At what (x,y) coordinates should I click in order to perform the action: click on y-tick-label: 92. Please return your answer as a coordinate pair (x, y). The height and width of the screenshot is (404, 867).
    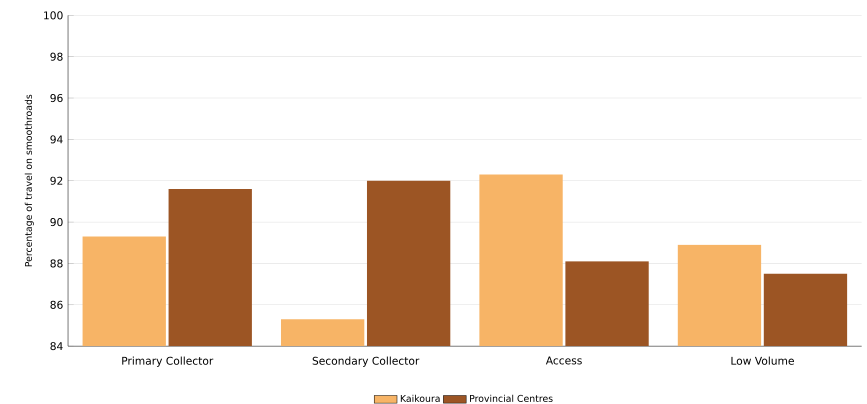
    Looking at the image, I should click on (56, 180).